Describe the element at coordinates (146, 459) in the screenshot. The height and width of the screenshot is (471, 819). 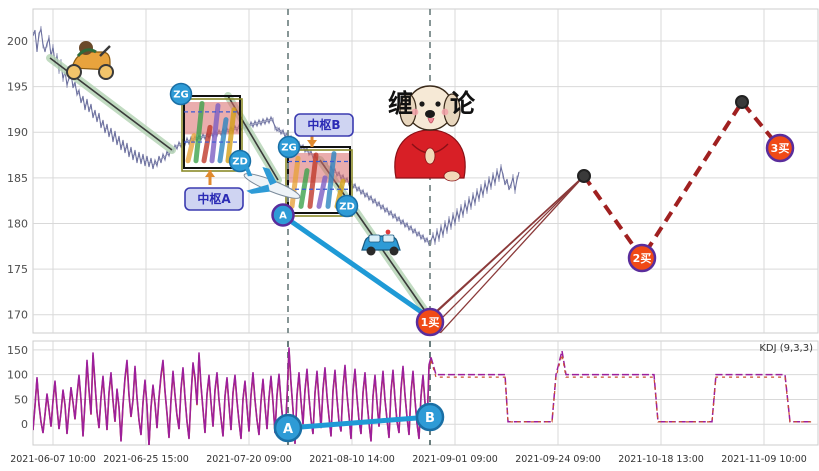
I see `x-tick-label: 2021-06-25 15:00` at that location.